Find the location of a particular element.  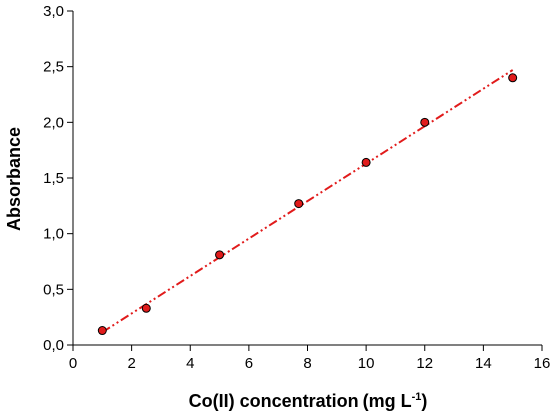

x-tick-label: 10 is located at coordinates (366, 363).